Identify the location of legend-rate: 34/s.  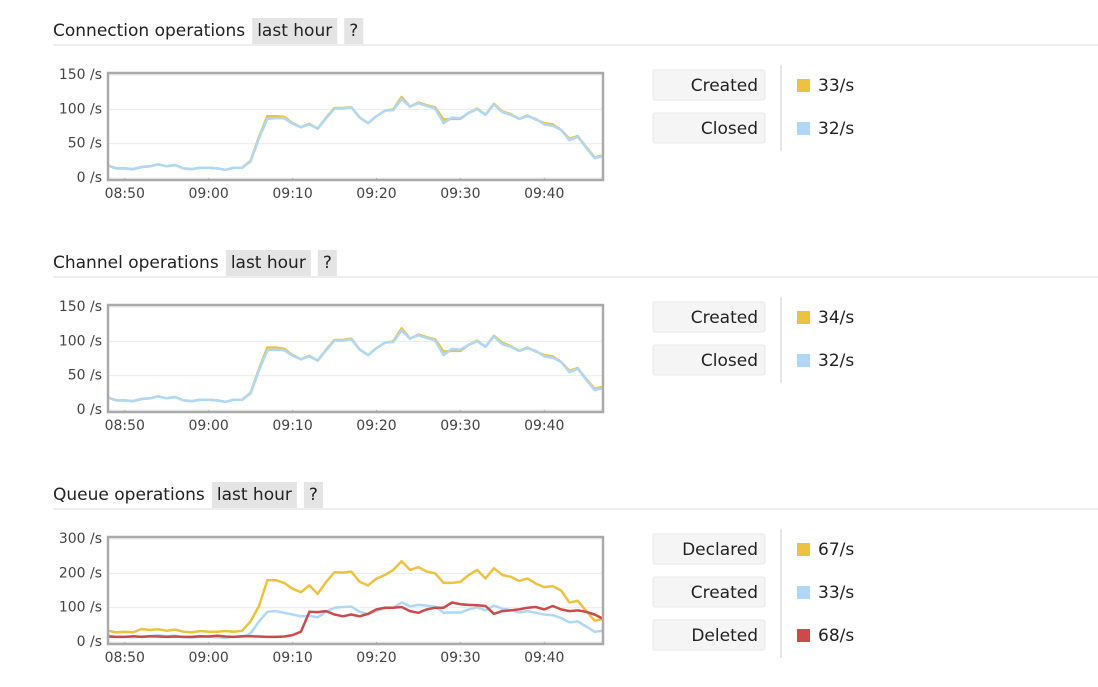
(836, 318).